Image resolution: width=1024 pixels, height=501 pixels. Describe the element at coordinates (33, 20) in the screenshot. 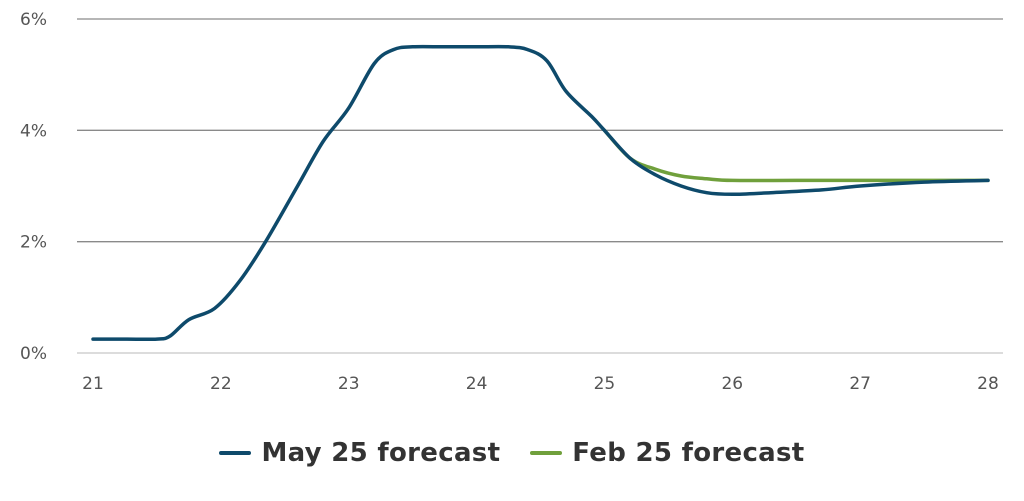

I see `y-tick-label: 6%` at that location.